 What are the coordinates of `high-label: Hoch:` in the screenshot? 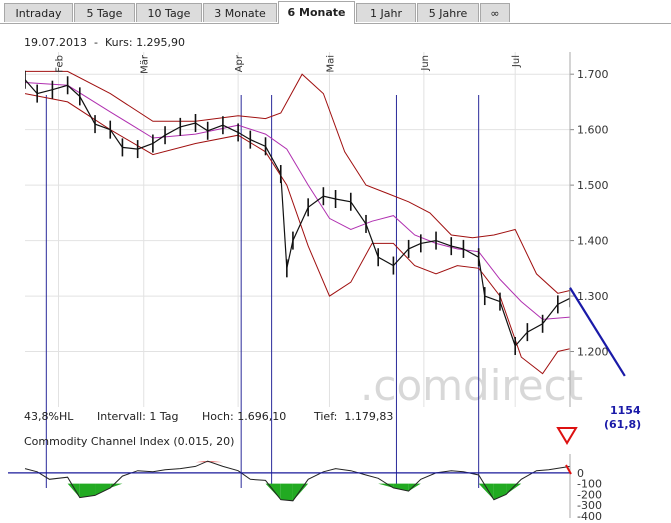 It's located at (218, 416).